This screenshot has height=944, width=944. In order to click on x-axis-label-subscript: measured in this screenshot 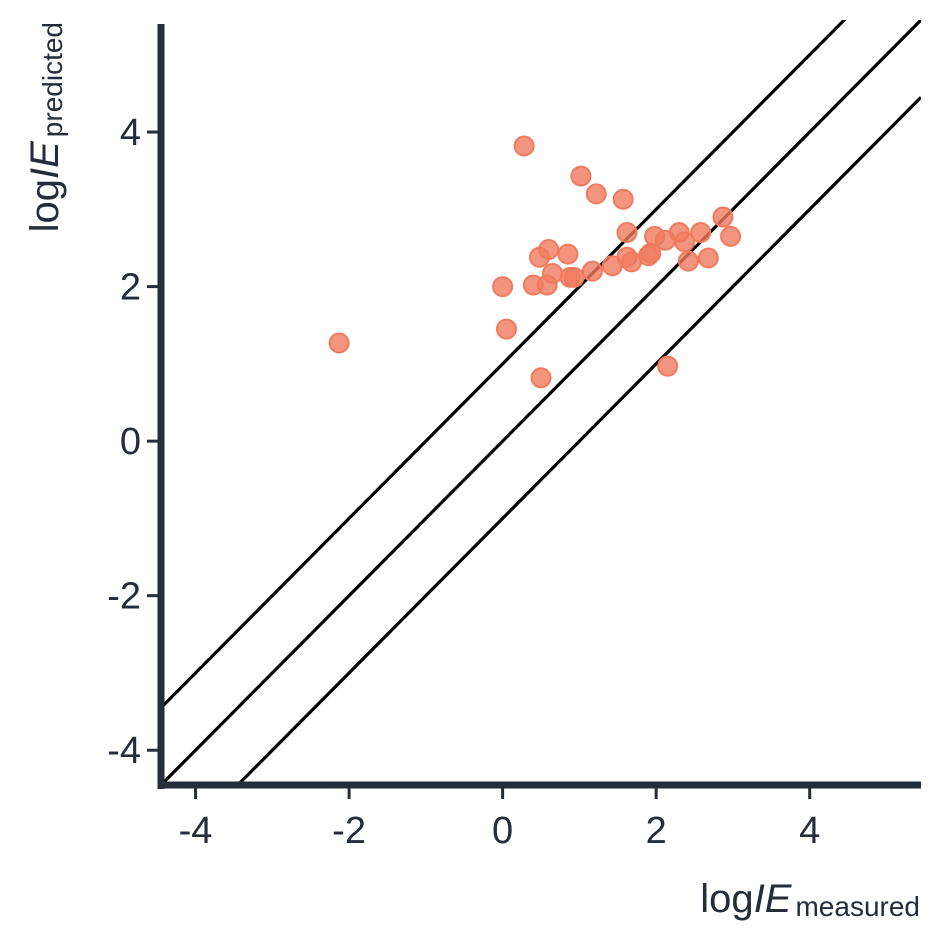, I will do `click(857, 906)`.